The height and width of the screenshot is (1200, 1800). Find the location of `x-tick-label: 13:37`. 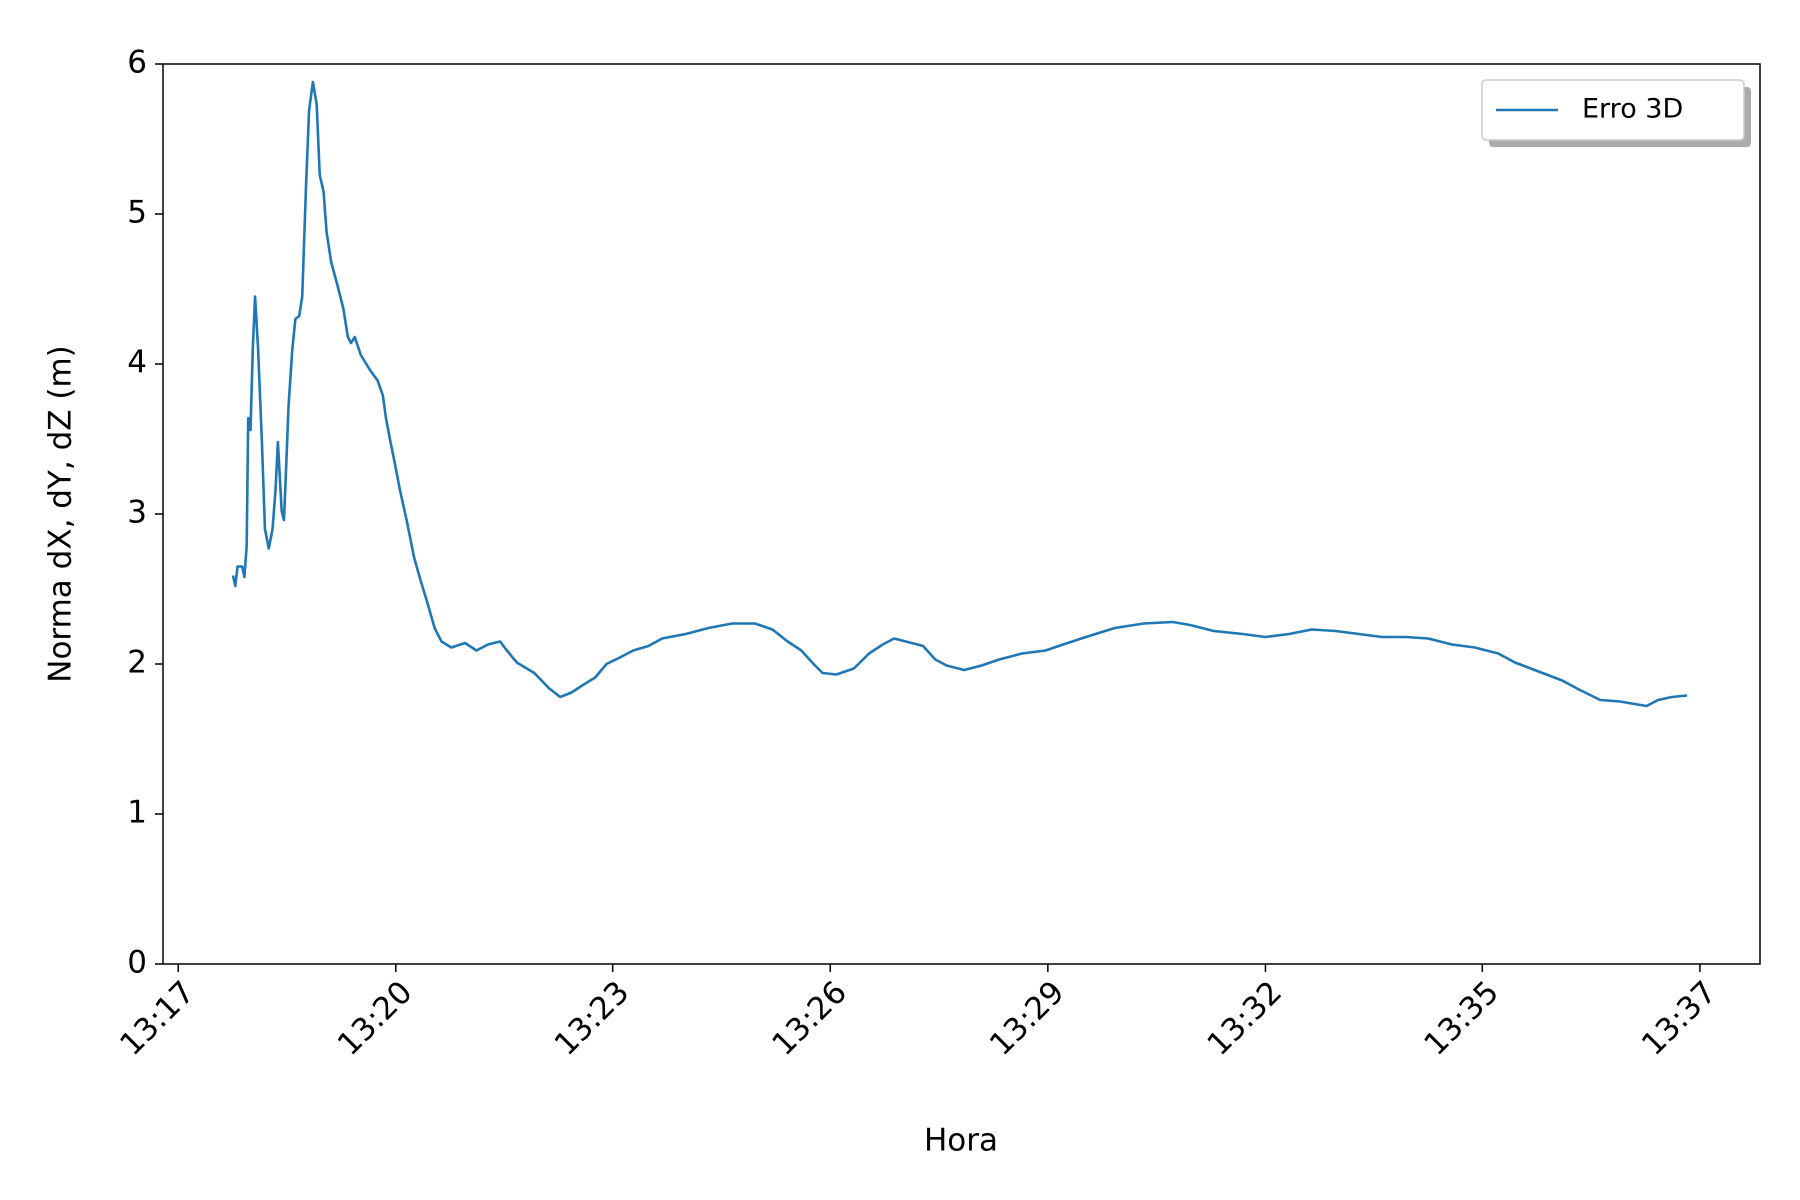

x-tick-label: 13:37 is located at coordinates (1679, 1018).